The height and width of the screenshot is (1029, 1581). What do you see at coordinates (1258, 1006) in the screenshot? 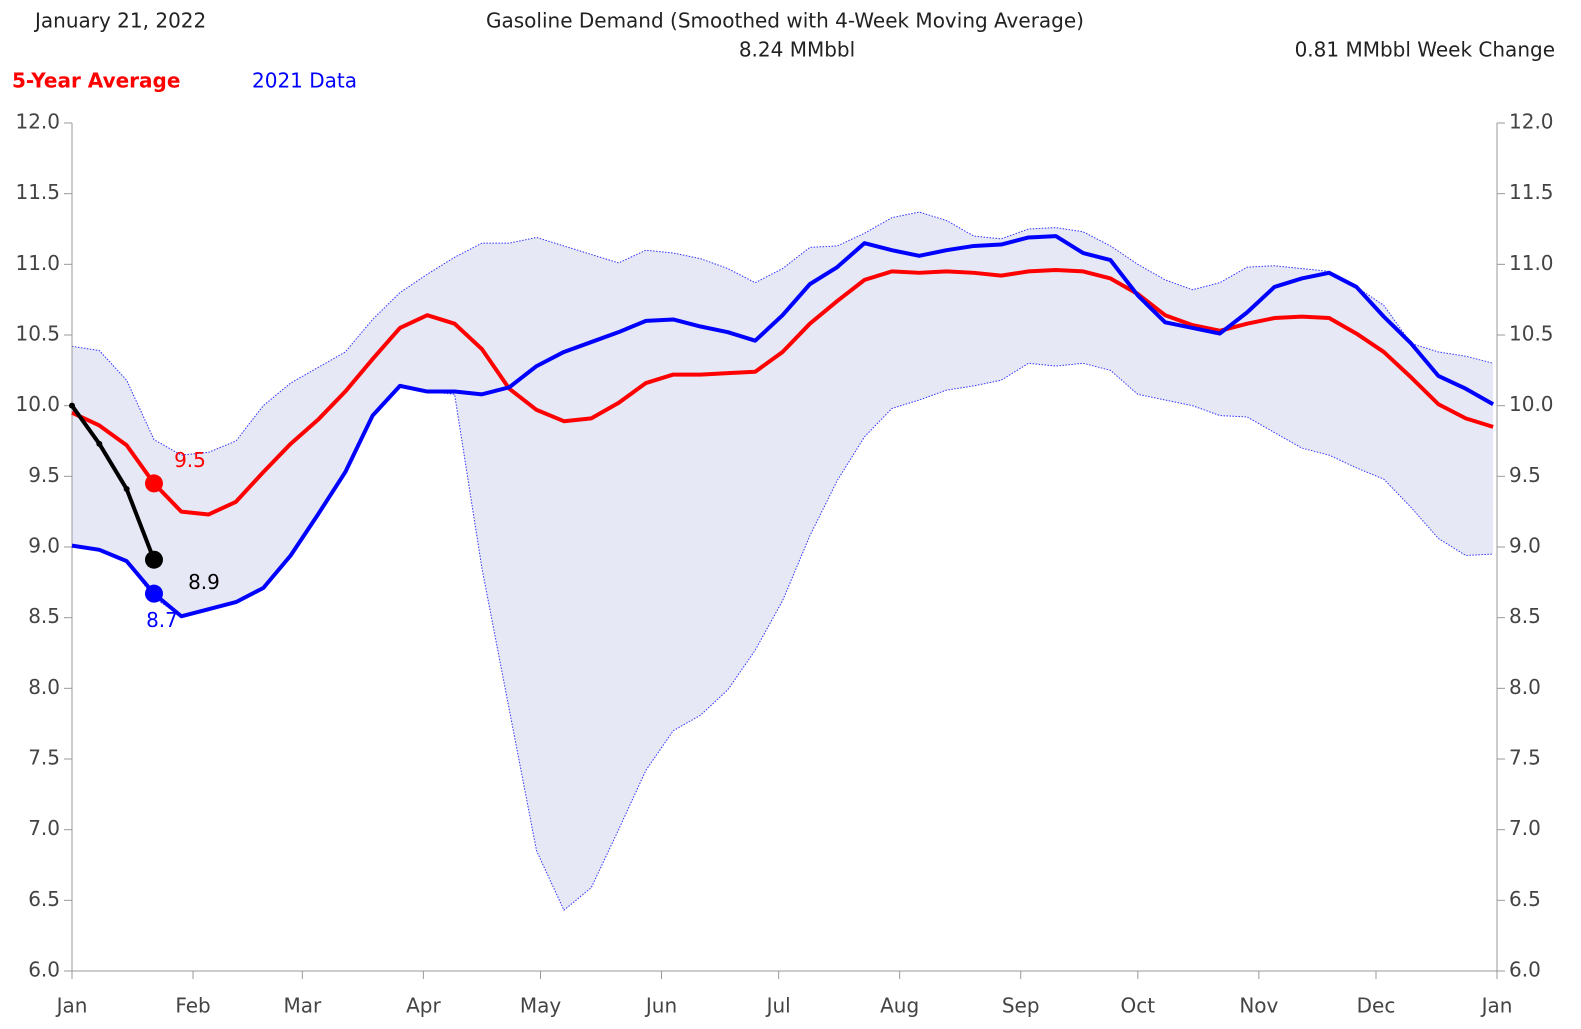
I see `x-tick-label: Nov` at bounding box center [1258, 1006].